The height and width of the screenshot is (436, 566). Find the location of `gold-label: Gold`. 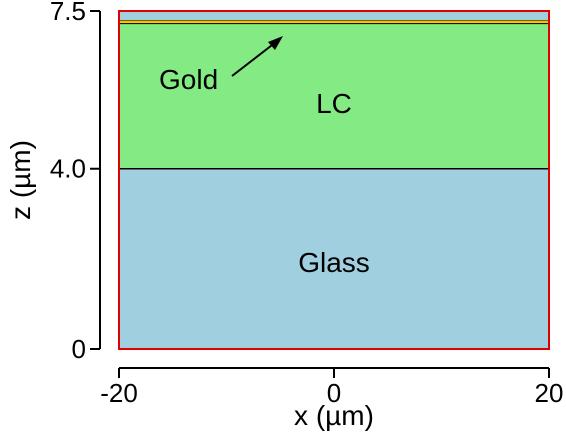

gold-label: Gold is located at coordinates (188, 79).